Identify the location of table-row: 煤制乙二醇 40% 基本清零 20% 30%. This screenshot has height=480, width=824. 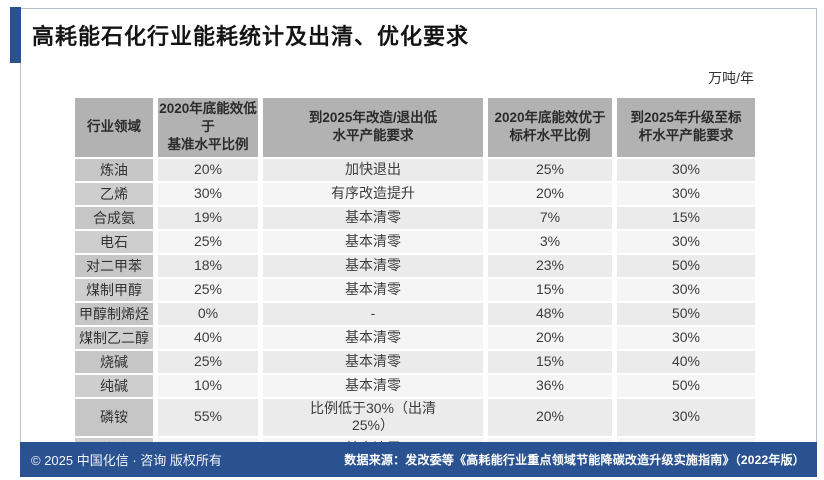
(415, 337).